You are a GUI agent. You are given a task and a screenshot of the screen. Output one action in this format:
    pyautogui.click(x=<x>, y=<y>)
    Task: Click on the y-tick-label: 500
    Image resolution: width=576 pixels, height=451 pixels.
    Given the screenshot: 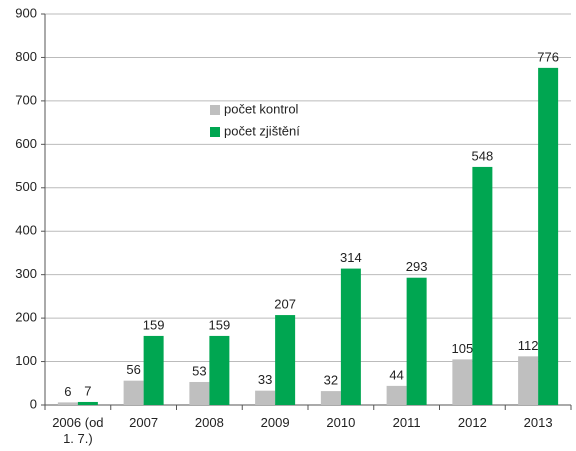 What is the action you would take?
    pyautogui.click(x=26, y=186)
    